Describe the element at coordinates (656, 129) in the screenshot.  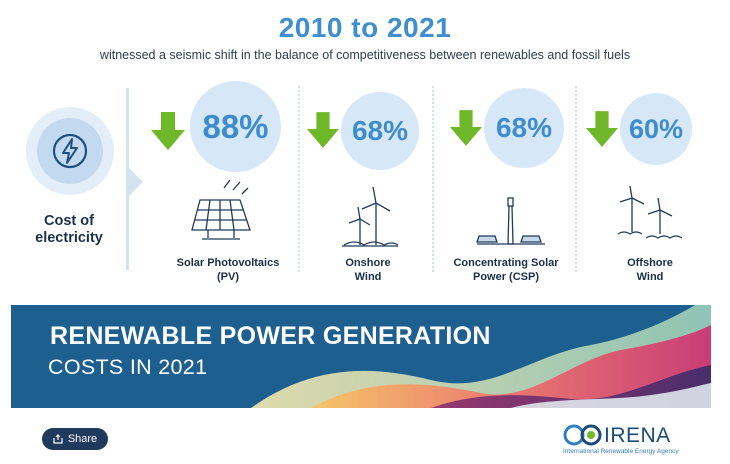
I see `tech-percent: 60%` at that location.